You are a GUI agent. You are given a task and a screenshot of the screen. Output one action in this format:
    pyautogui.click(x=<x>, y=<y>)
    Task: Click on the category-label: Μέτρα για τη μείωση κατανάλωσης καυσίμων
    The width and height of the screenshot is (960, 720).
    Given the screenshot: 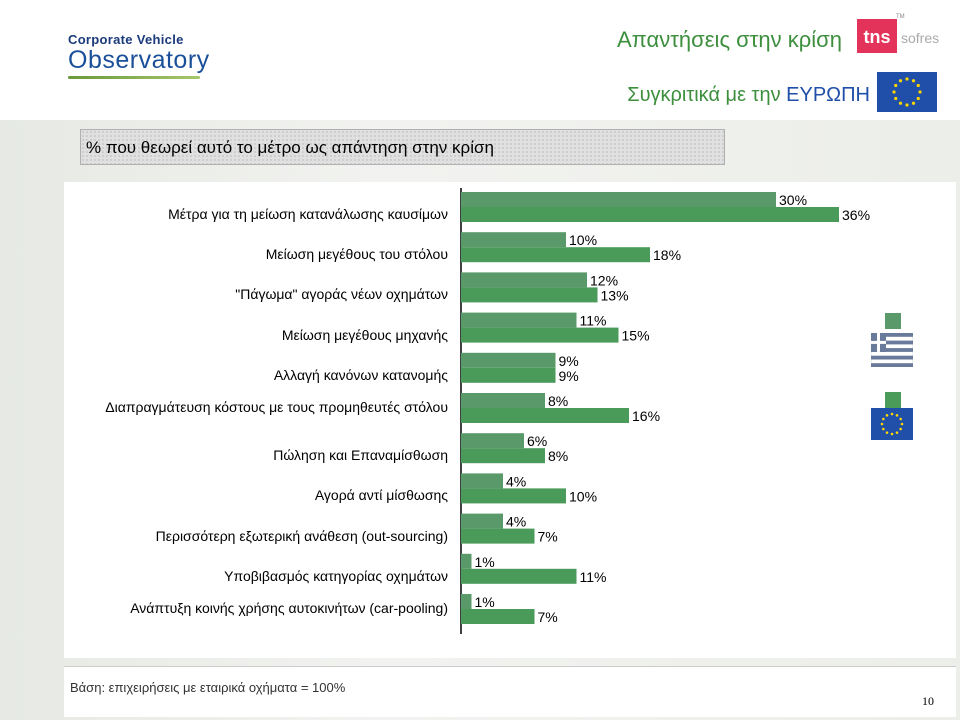 What is the action you would take?
    pyautogui.click(x=308, y=214)
    